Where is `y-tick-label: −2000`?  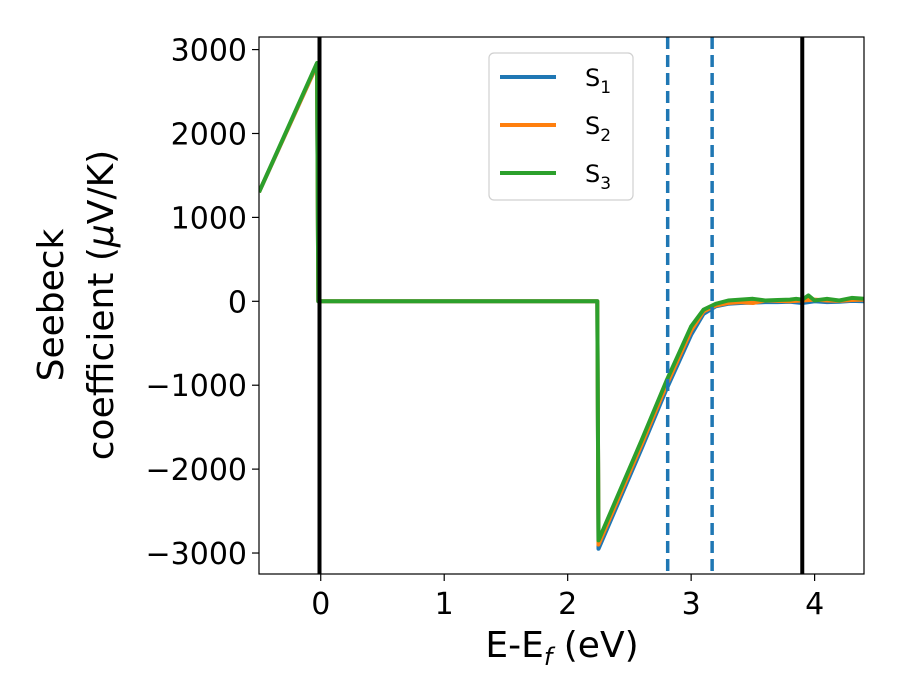 y-tick-label: −2000 is located at coordinates (196, 470).